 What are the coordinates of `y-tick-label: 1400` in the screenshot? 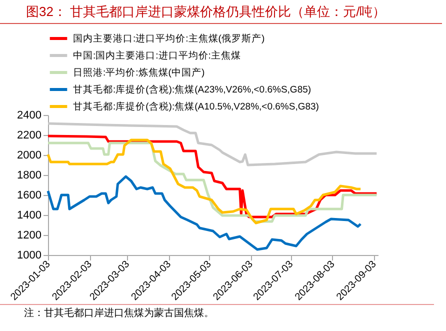 It's located at (29, 216).